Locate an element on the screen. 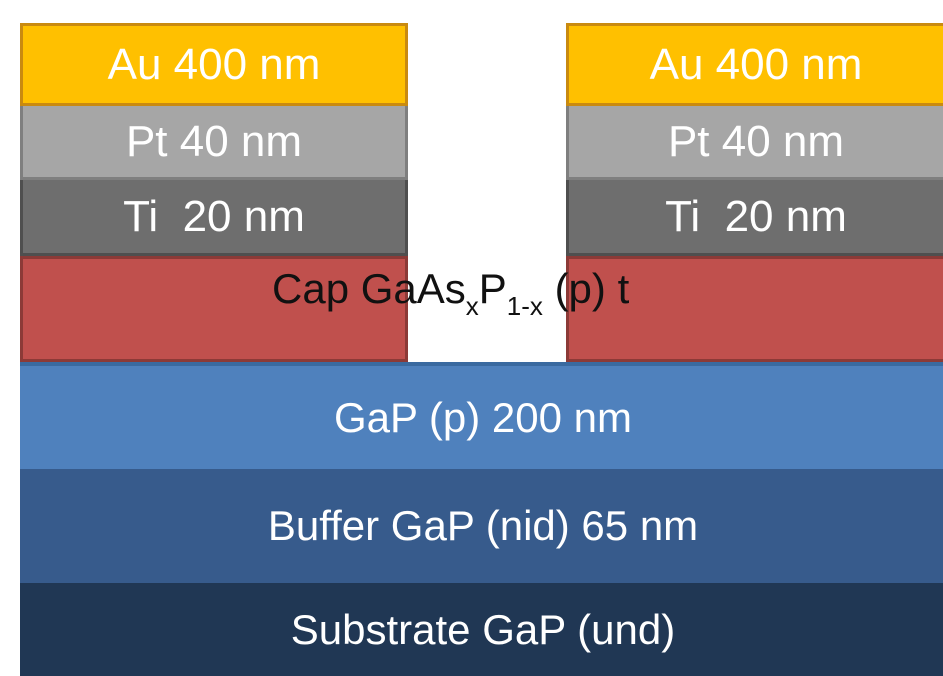  right-ti-label: Ti 20 nm is located at coordinates (756, 216).